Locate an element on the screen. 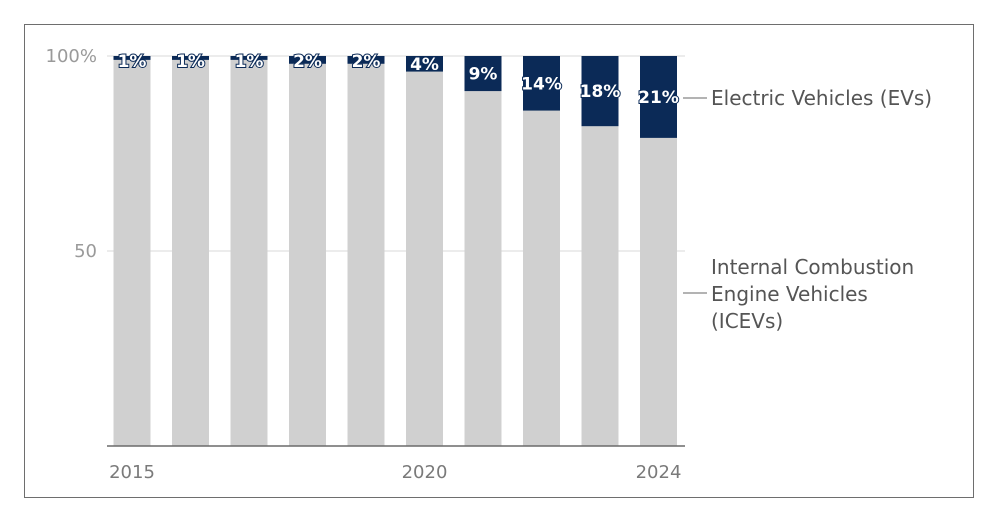  data-label-ev: 18% is located at coordinates (600, 92).